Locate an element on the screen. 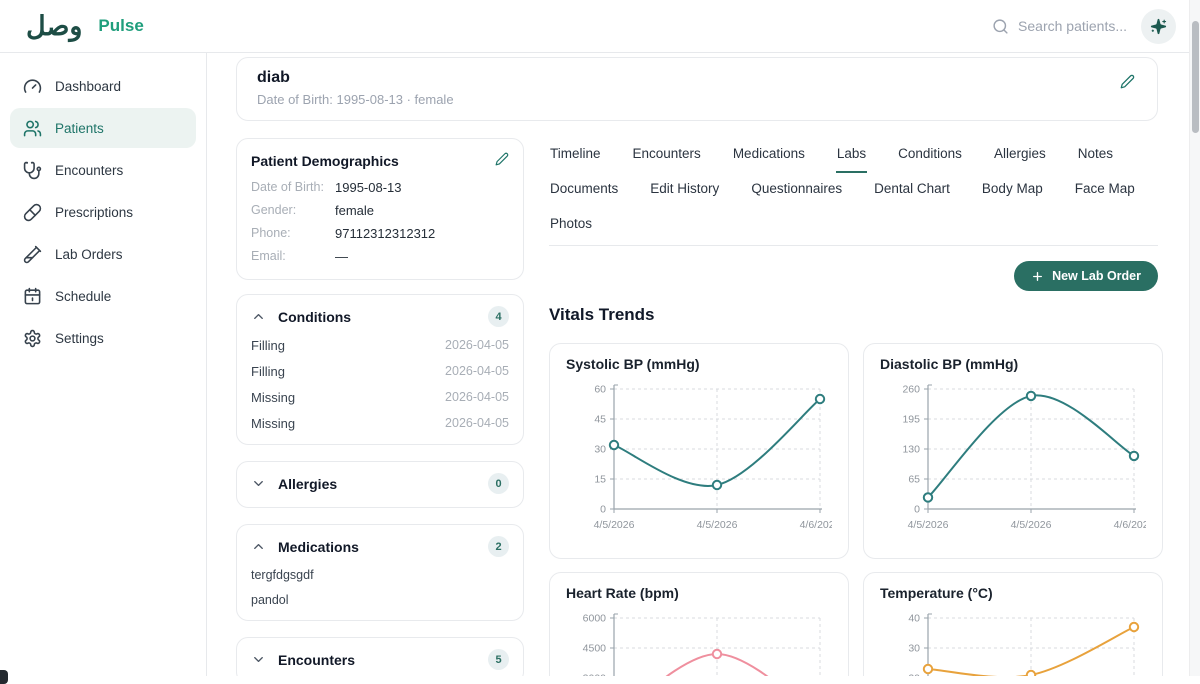 This screenshot has width=1200, height=684. chevron-down-icon is located at coordinates (258, 483).